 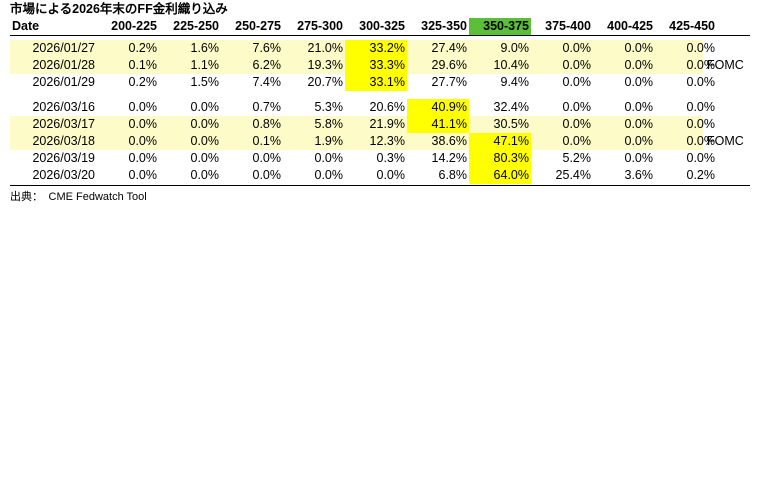 What do you see at coordinates (438, 124) in the screenshot?
I see `probability-cell: 41.1%` at bounding box center [438, 124].